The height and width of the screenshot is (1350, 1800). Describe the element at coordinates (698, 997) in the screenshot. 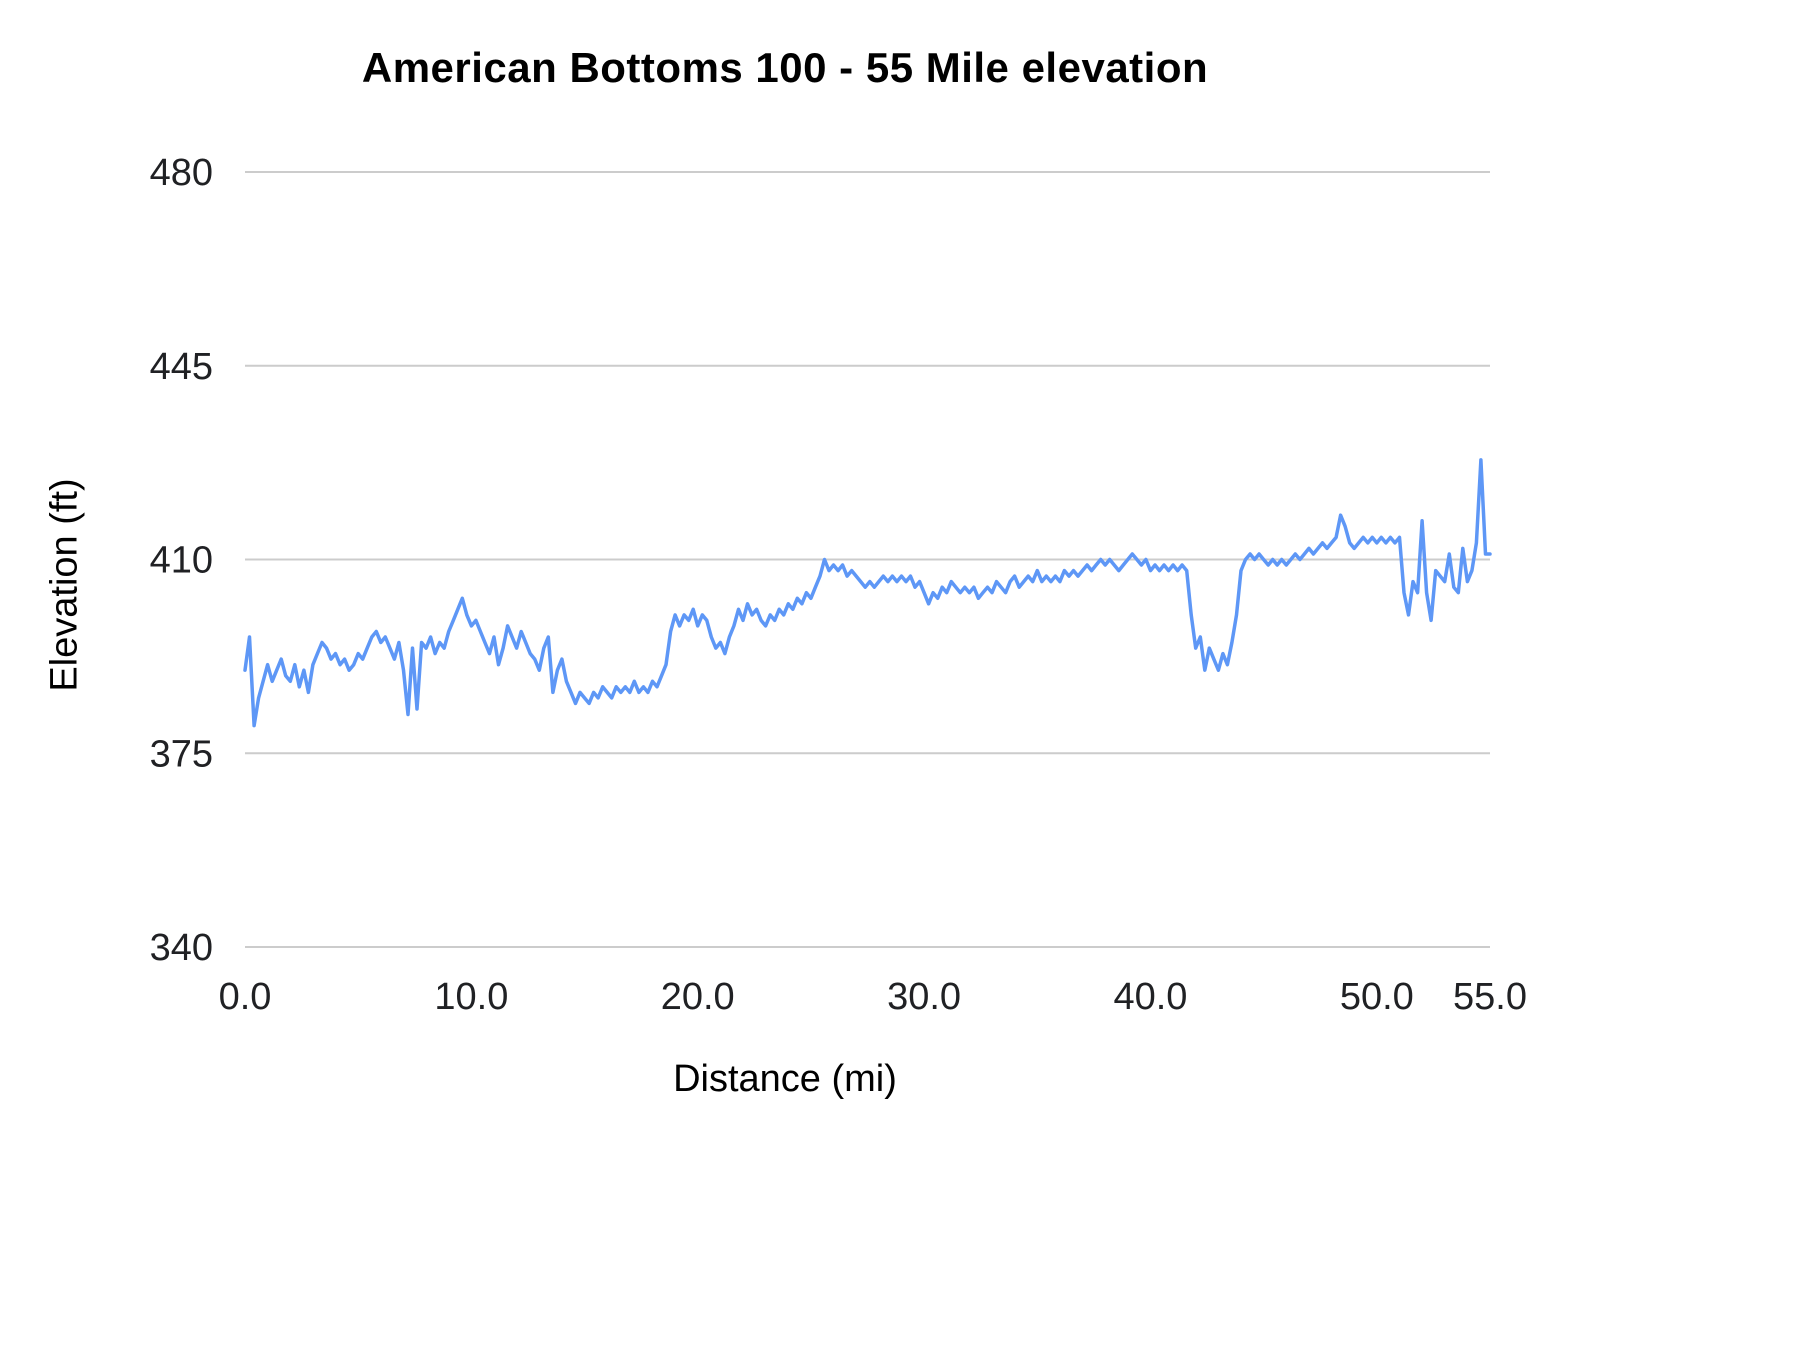

I see `x-tick-label: 20.0` at that location.